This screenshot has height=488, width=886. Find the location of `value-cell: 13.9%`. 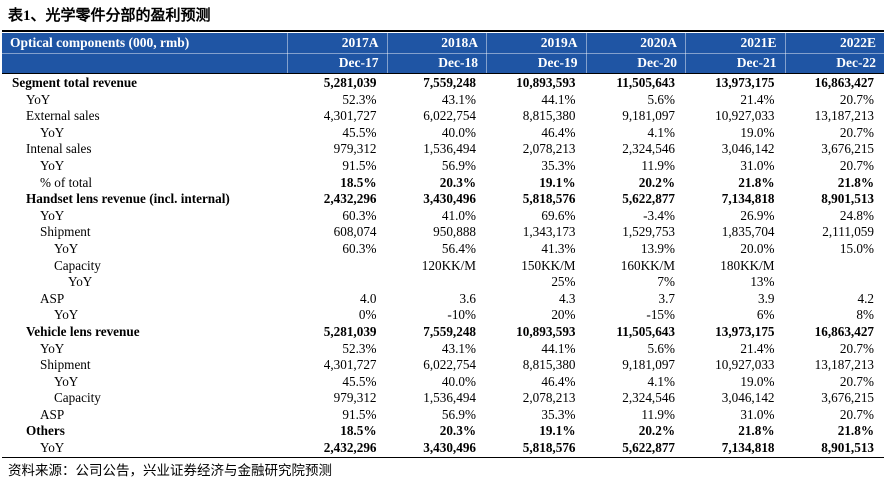

value-cell: 13.9% is located at coordinates (657, 248).